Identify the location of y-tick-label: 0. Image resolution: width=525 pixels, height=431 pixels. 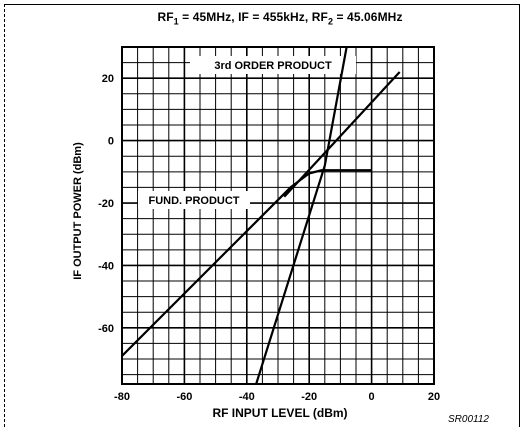
(111, 142).